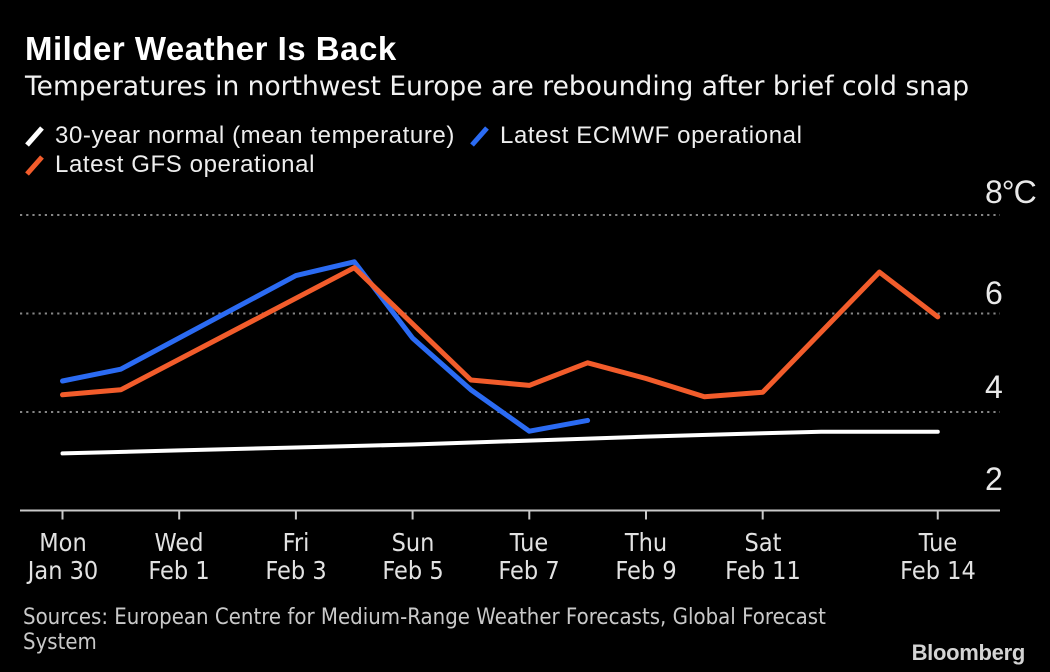  I want to click on bloomberg-logo: Bloomberg, so click(968, 652).